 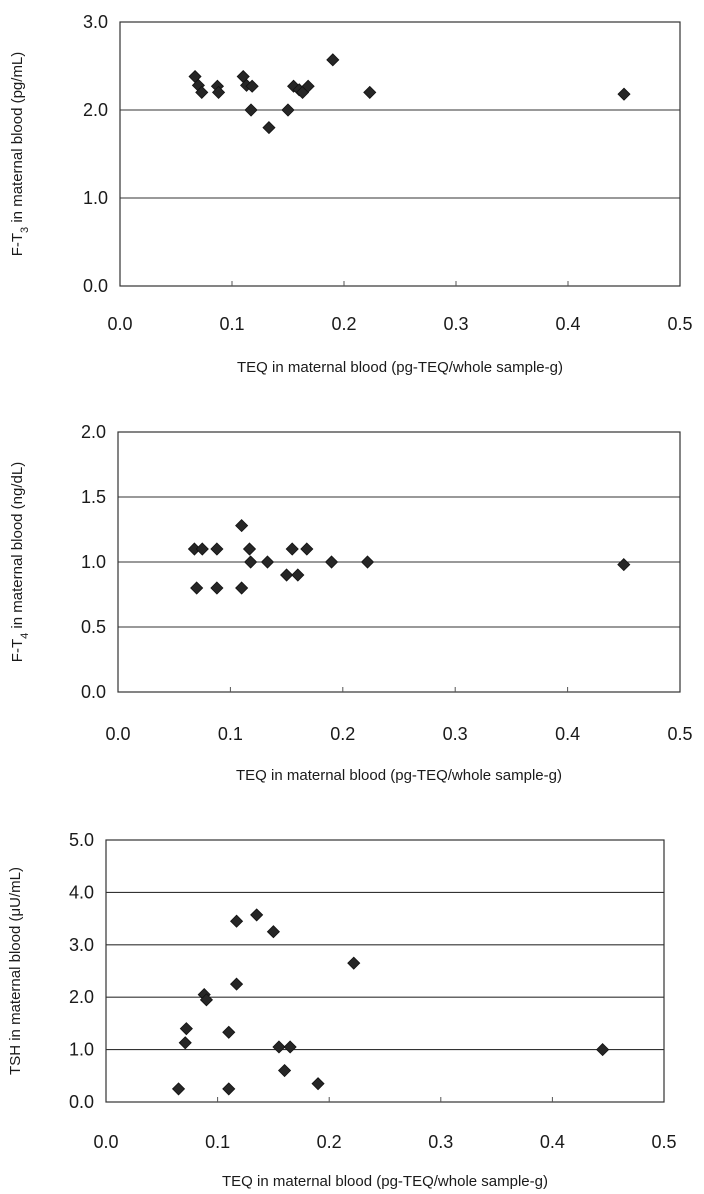 I want to click on y-axis-label: TSH in maternal blood (μU/mL), so click(x=15, y=971).